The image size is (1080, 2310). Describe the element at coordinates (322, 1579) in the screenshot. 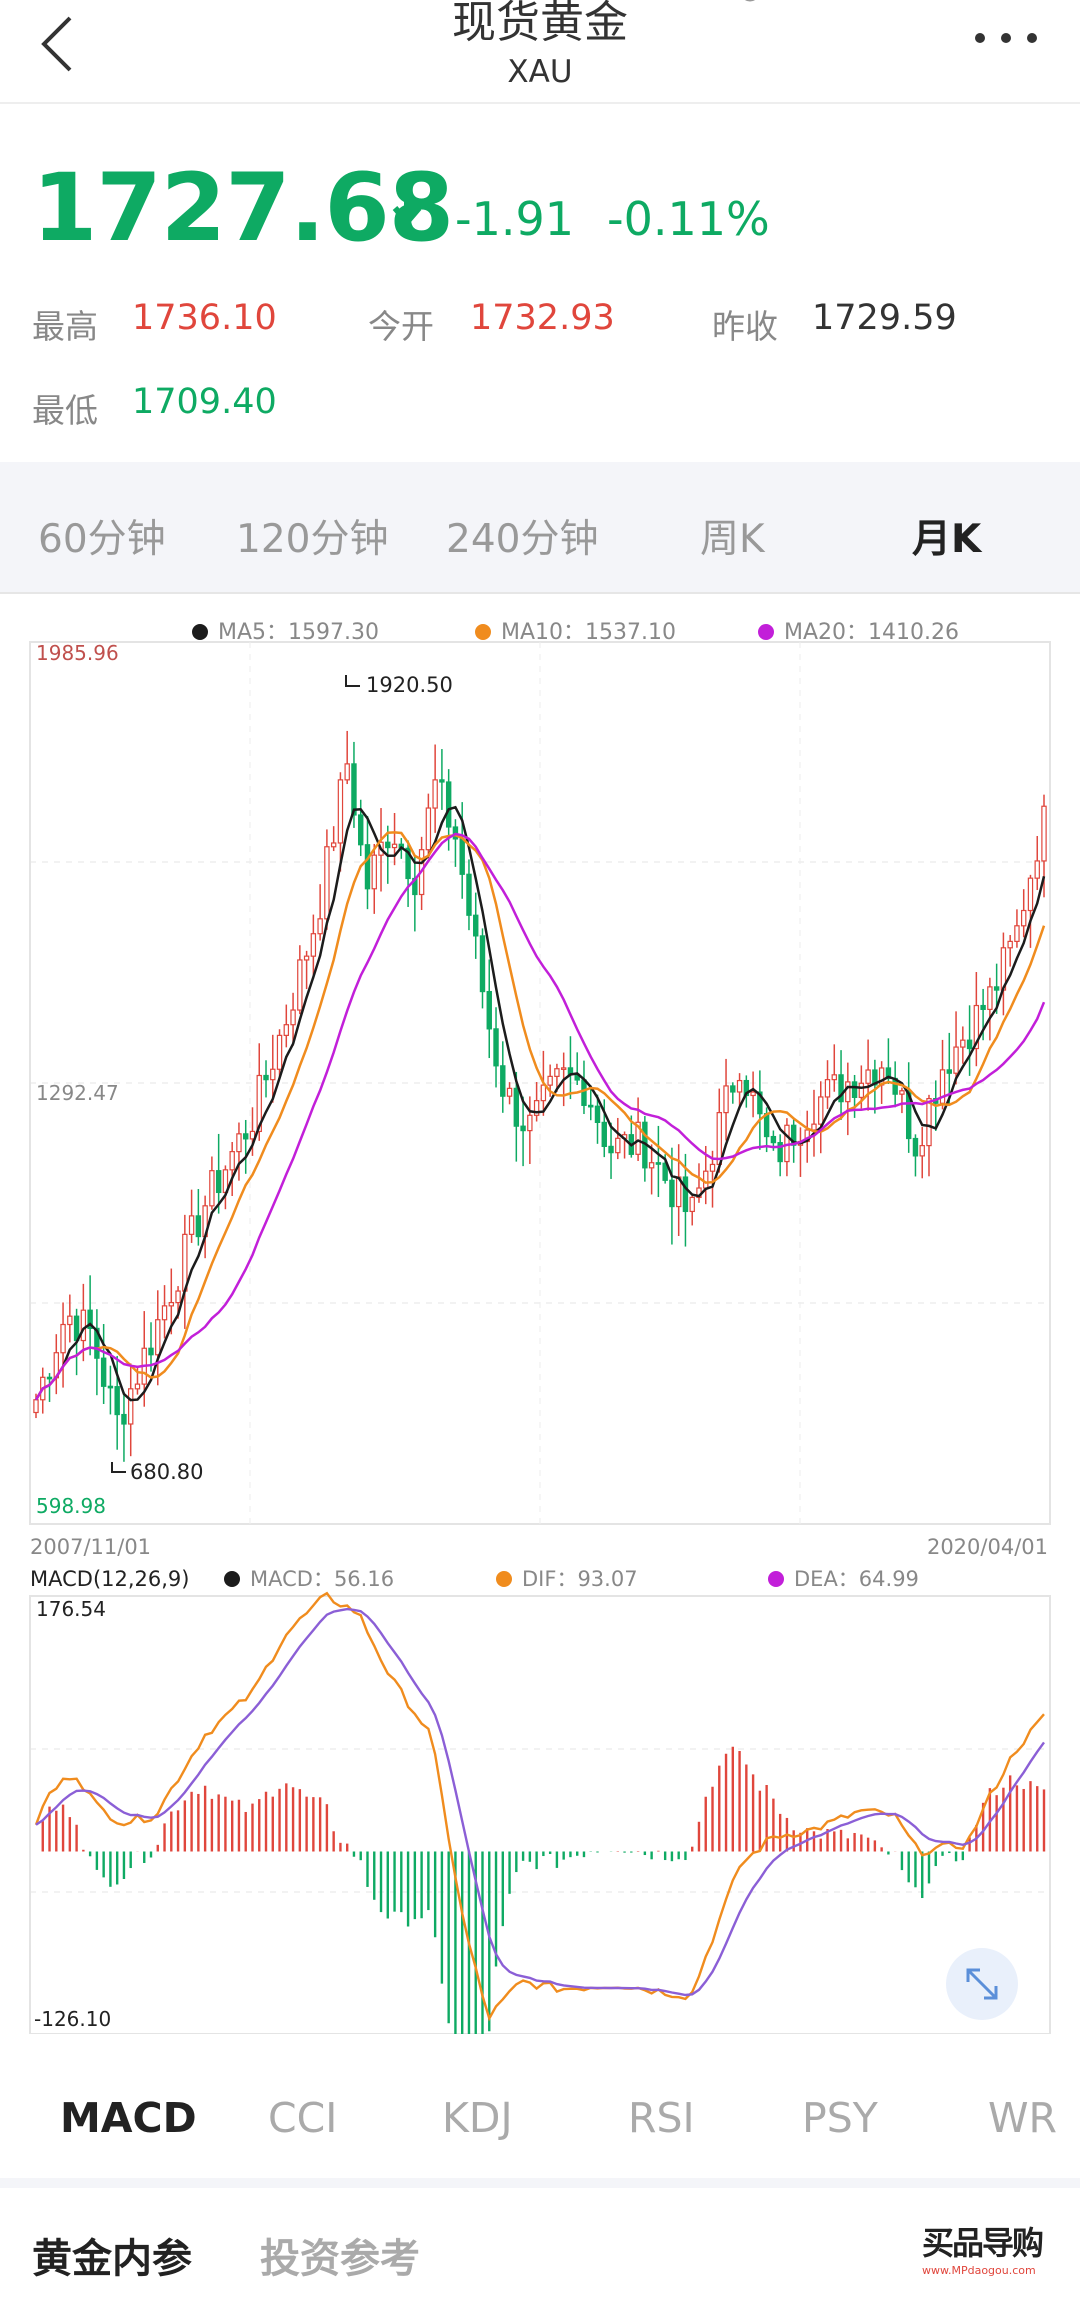

I see `macd-legend-text: MACD：56.16` at that location.